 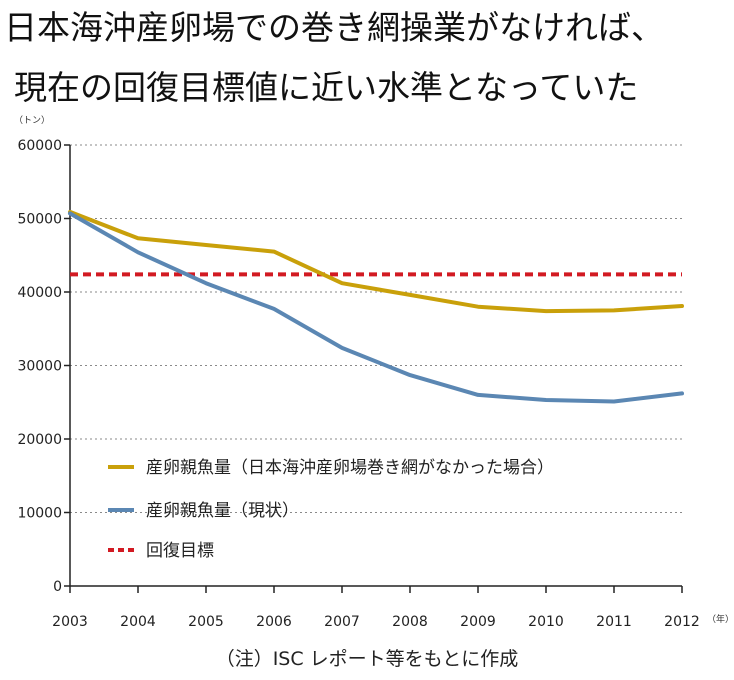 What do you see at coordinates (682, 622) in the screenshot?
I see `x-tick-label-9: 2012` at bounding box center [682, 622].